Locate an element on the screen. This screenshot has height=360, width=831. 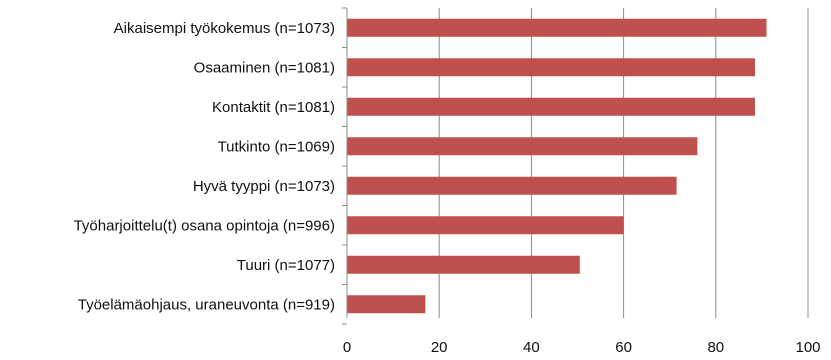
x-tick-labels: 0 20 40 60 80 100 is located at coordinates (582, 347).